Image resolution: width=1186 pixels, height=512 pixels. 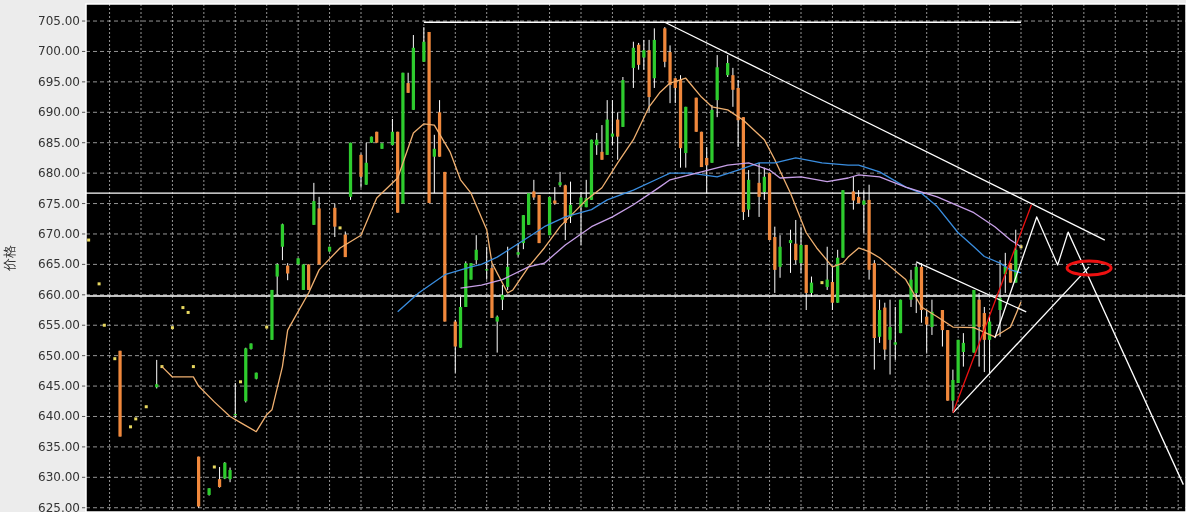 I want to click on y-tick-label: 680.00, so click(x=59, y=173).